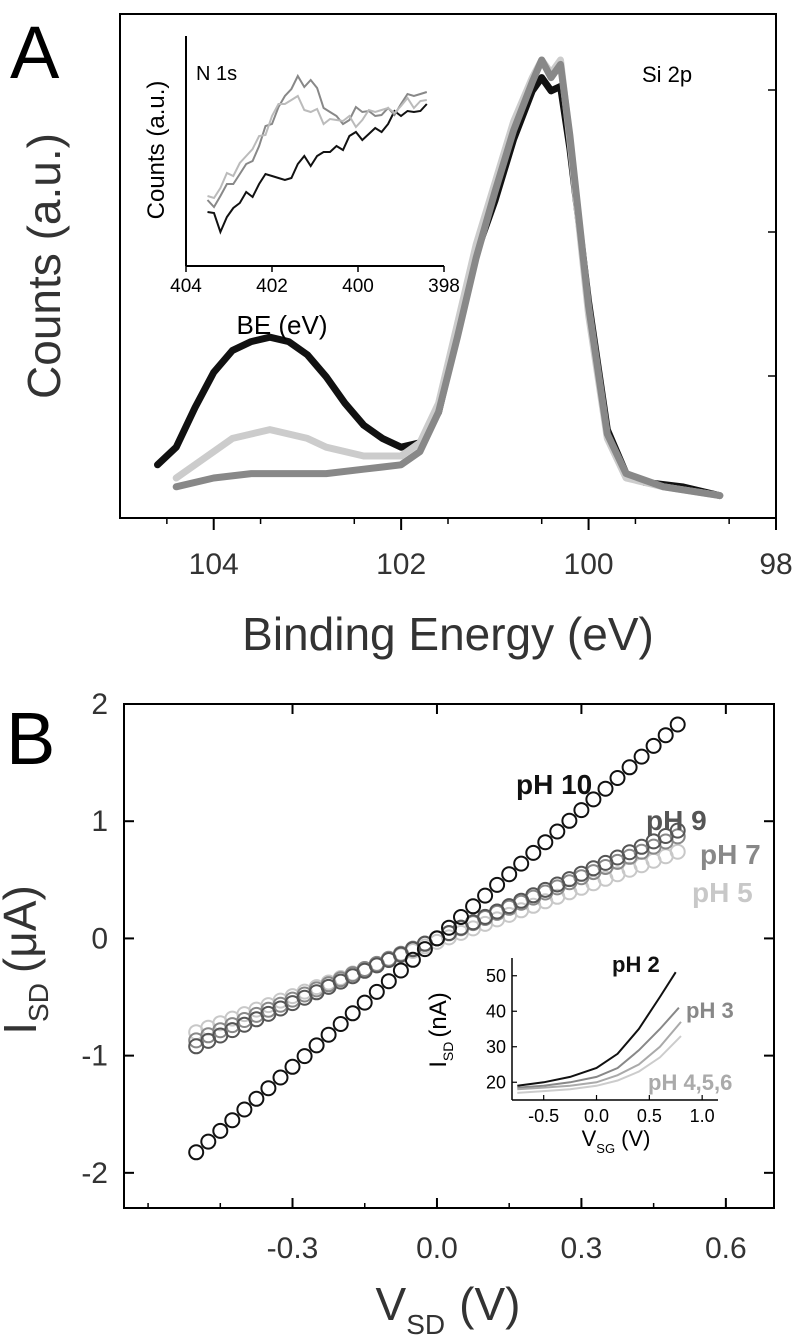 Image resolution: width=810 pixels, height=1344 pixels. Describe the element at coordinates (315, 281) in the screenshot. I see `inset-n1s-ticks: 404 402 400 398` at that location.